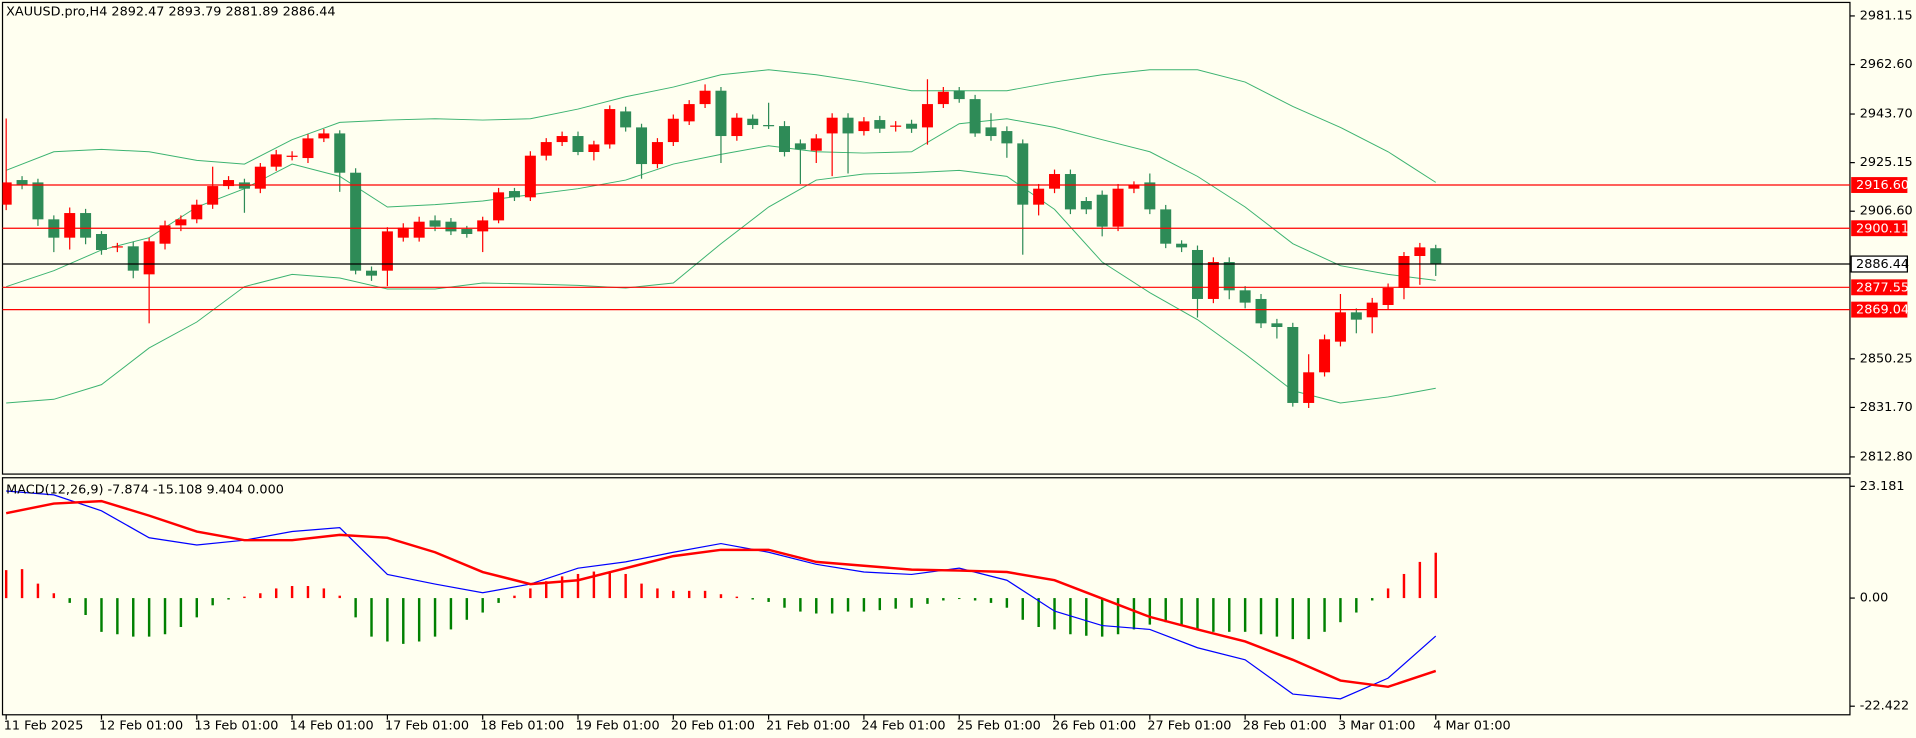 The height and width of the screenshot is (738, 1916). What do you see at coordinates (1886, 162) in the screenshot?
I see `y-tick-label: 2925.15` at bounding box center [1886, 162].